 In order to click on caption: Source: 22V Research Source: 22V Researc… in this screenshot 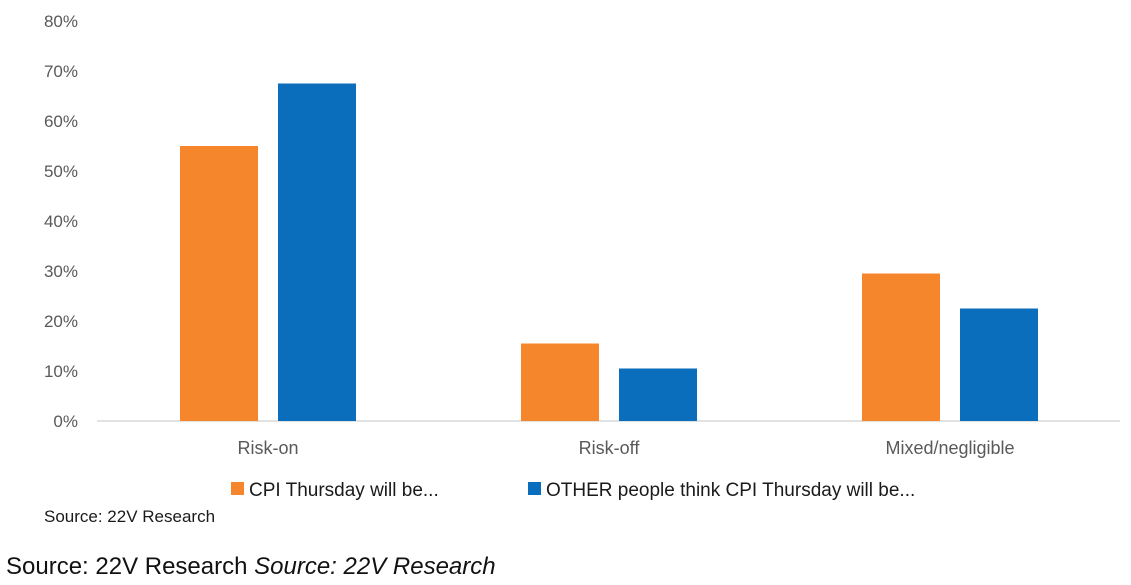, I will do `click(251, 567)`.